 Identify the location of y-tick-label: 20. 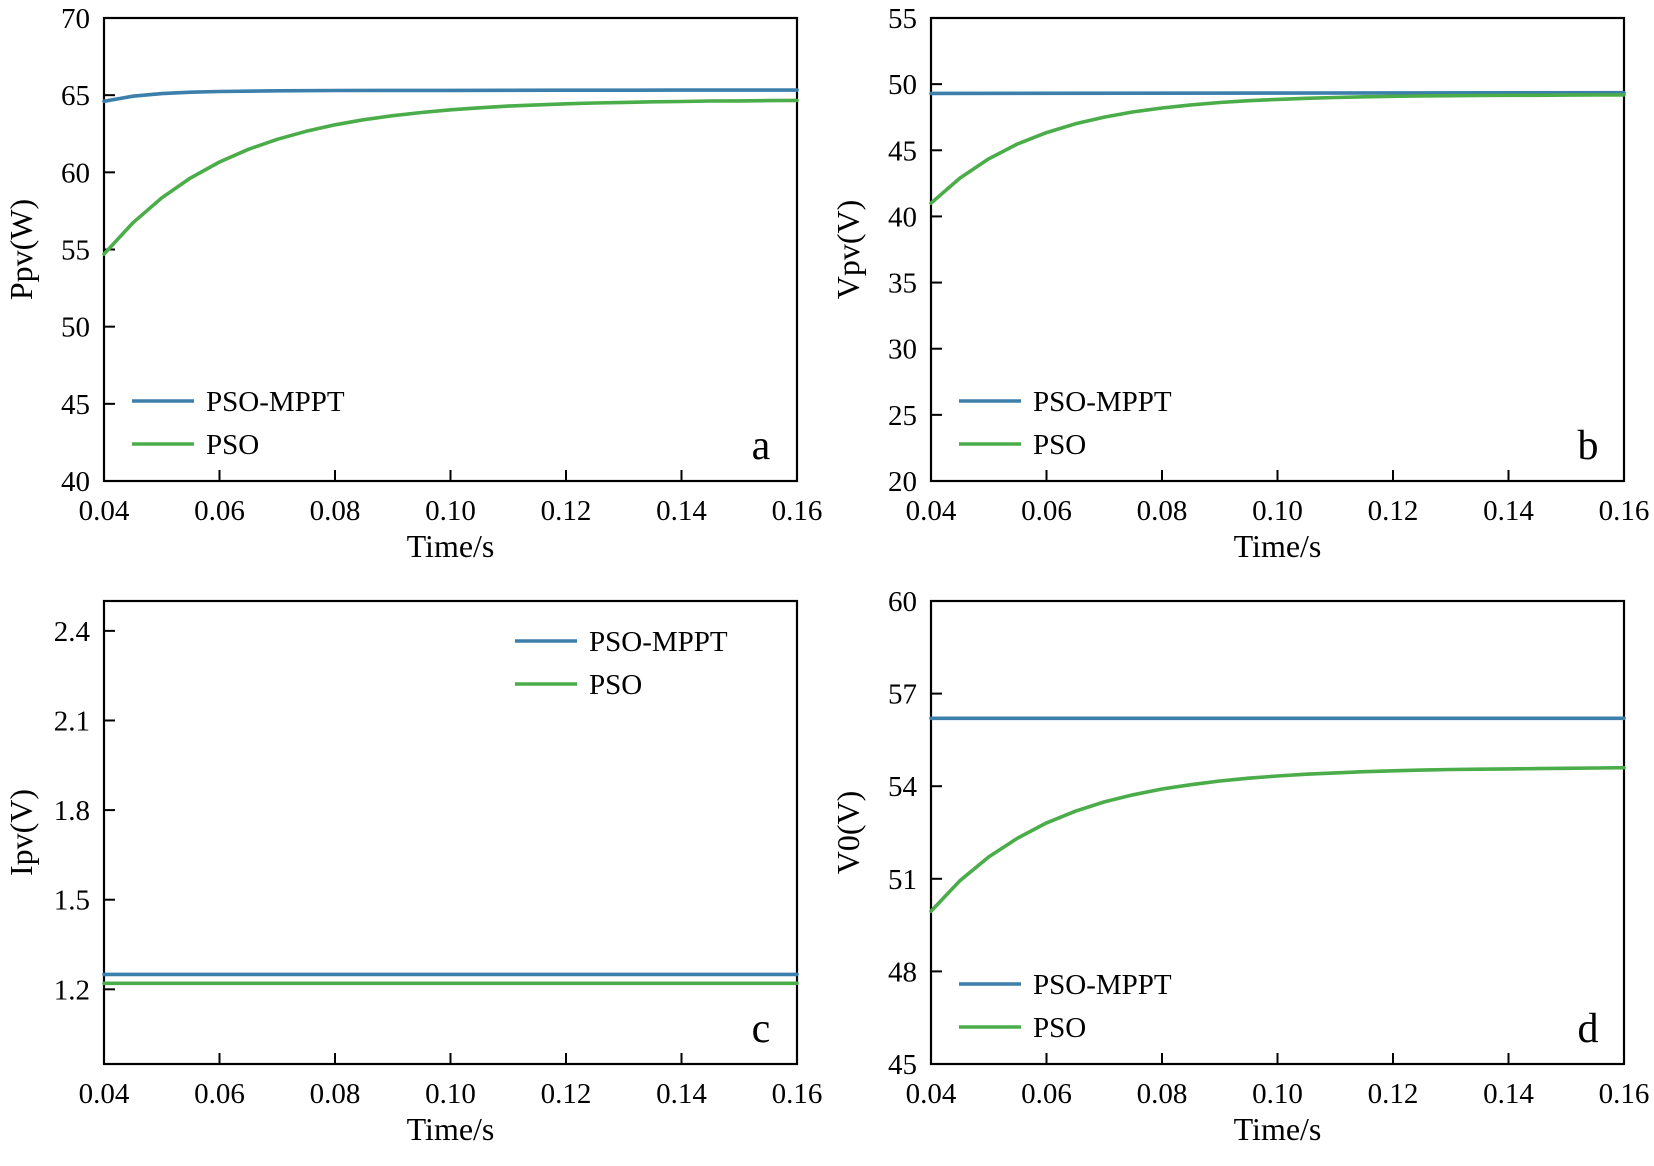
(902, 482).